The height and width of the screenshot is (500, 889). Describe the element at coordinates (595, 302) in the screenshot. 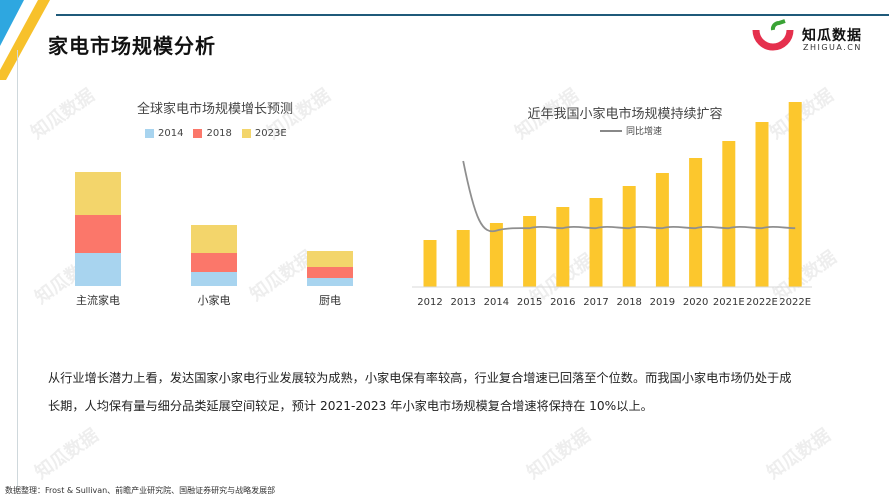

I see `x-tick-label: 2017` at that location.